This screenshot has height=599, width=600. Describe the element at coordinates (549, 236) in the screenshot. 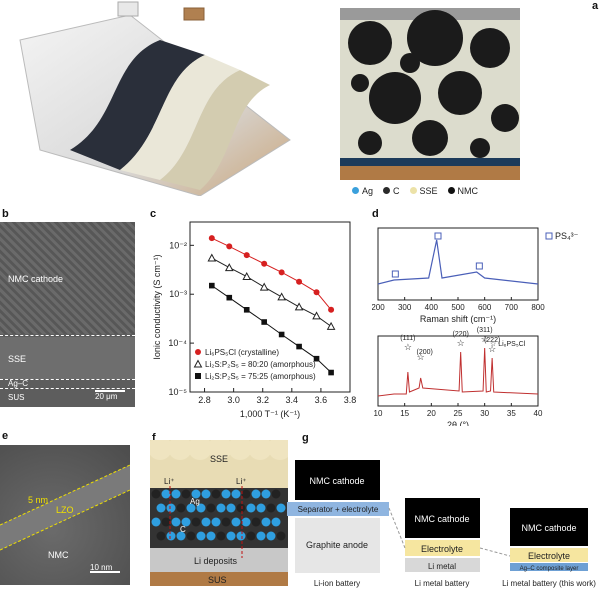

I see `ps4-legend-marker` at that location.